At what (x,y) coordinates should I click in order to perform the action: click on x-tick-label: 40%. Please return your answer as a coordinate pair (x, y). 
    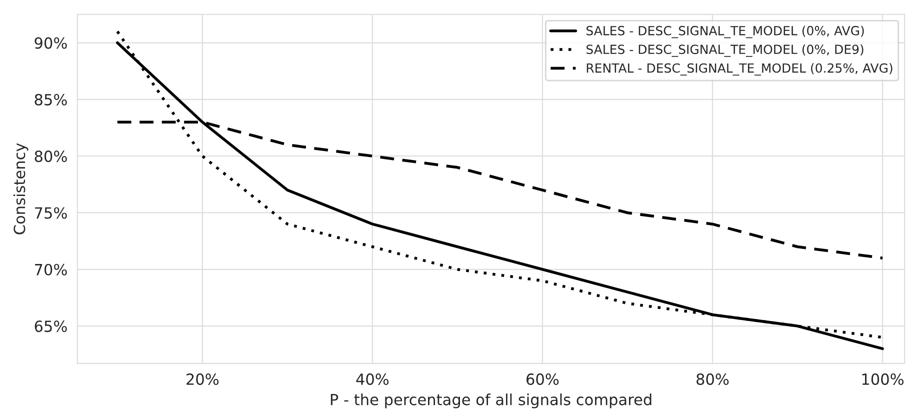
    Looking at the image, I should click on (372, 379).